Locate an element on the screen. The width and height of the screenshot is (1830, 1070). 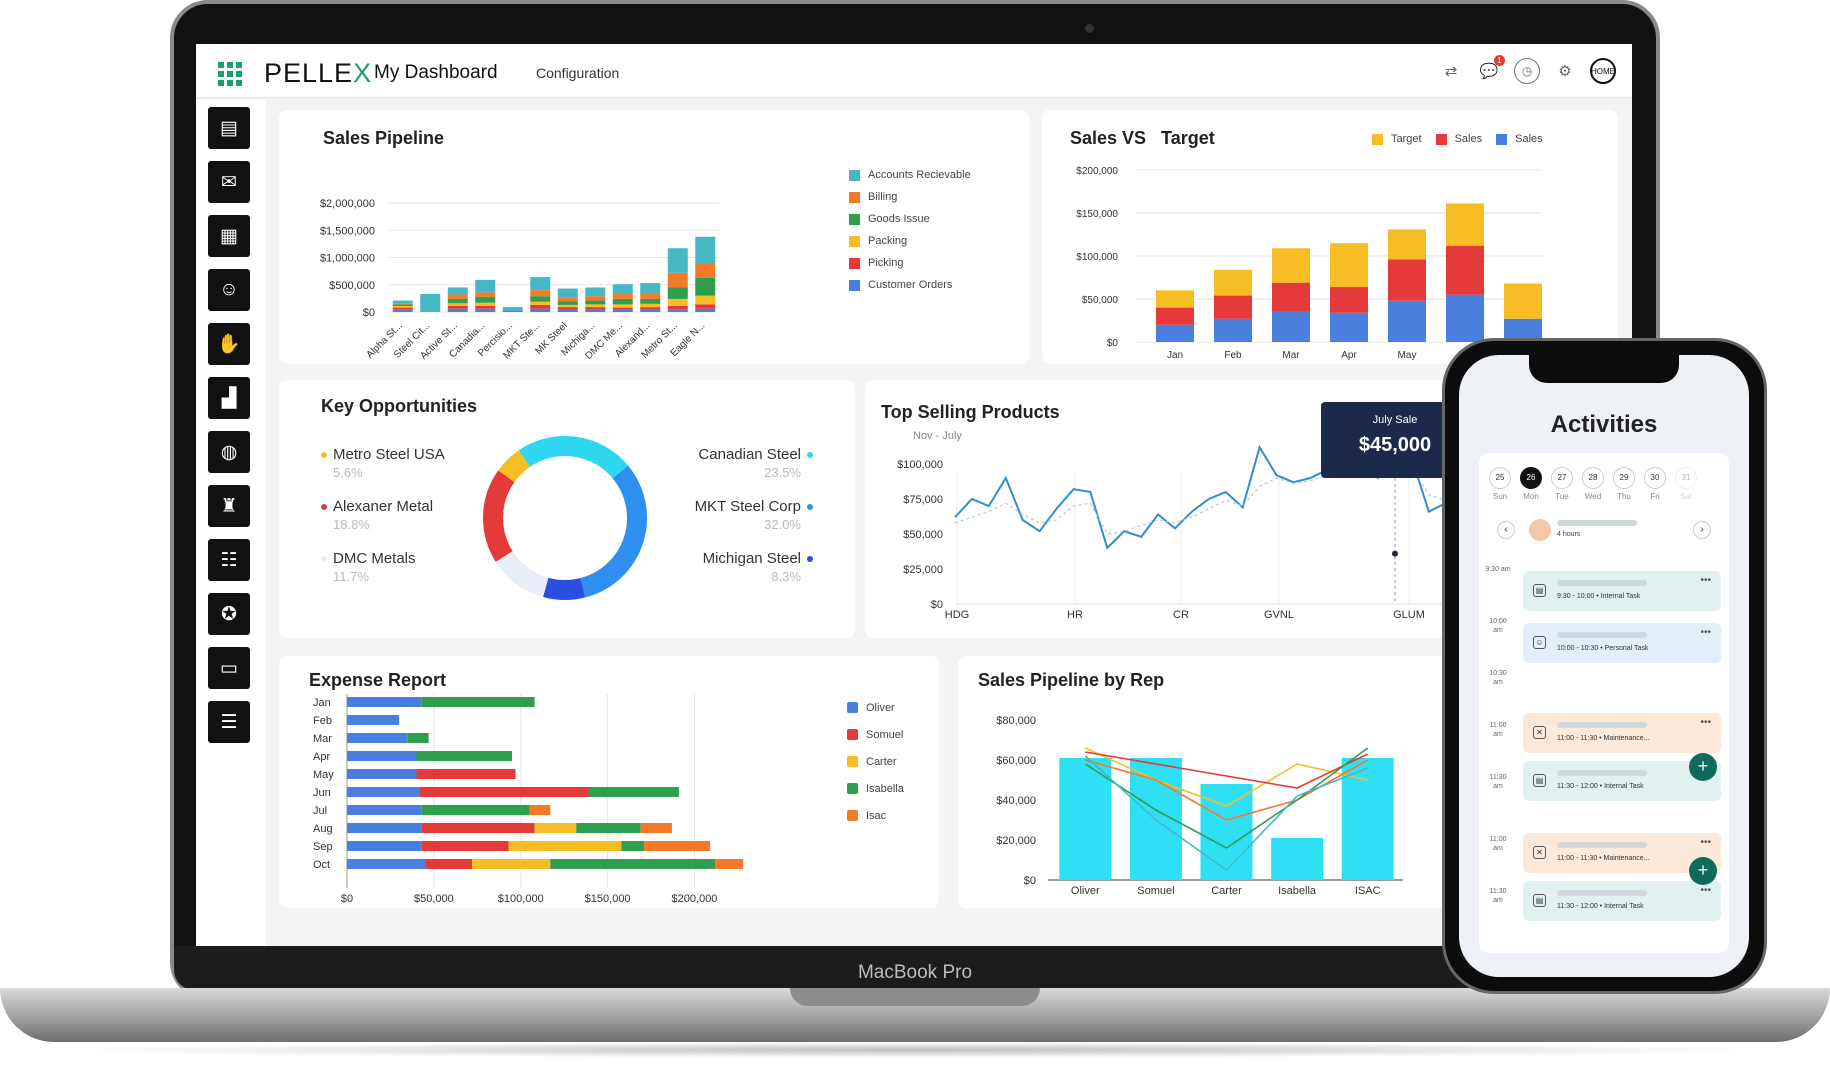
contacts-nav-button: ☺ is located at coordinates (229, 290).